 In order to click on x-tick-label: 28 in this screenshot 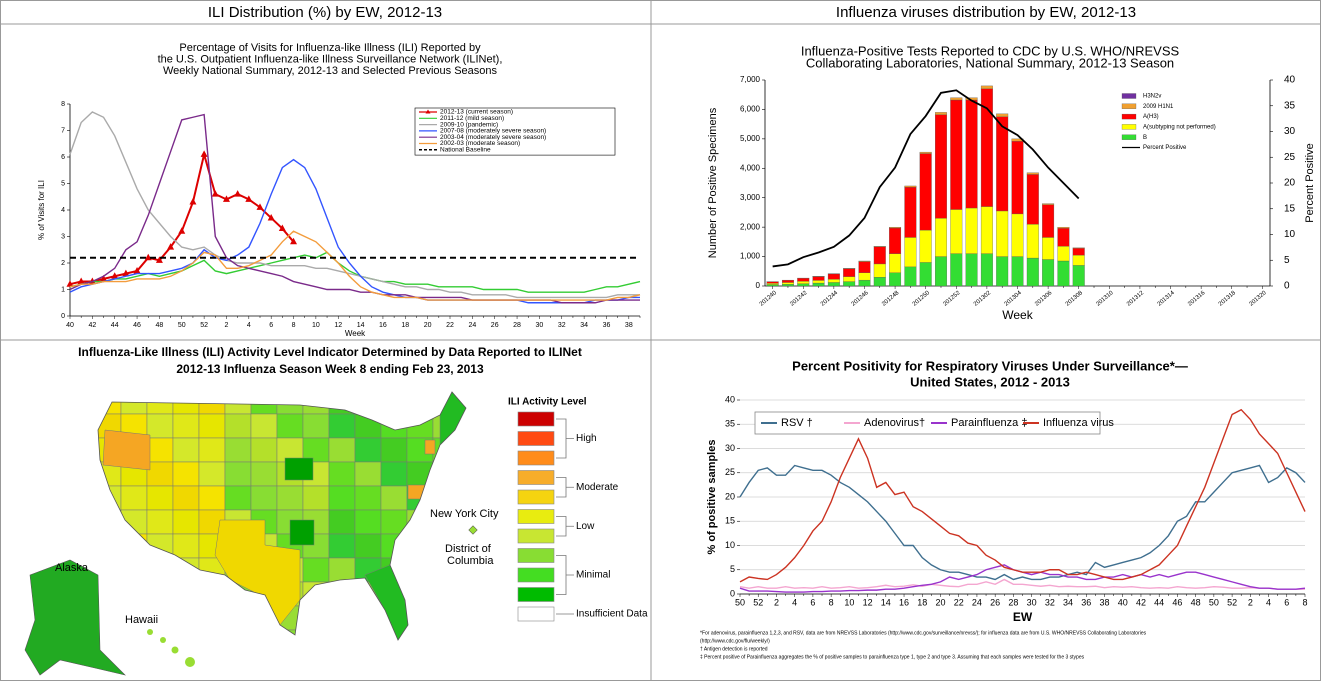, I will do `click(1013, 602)`.